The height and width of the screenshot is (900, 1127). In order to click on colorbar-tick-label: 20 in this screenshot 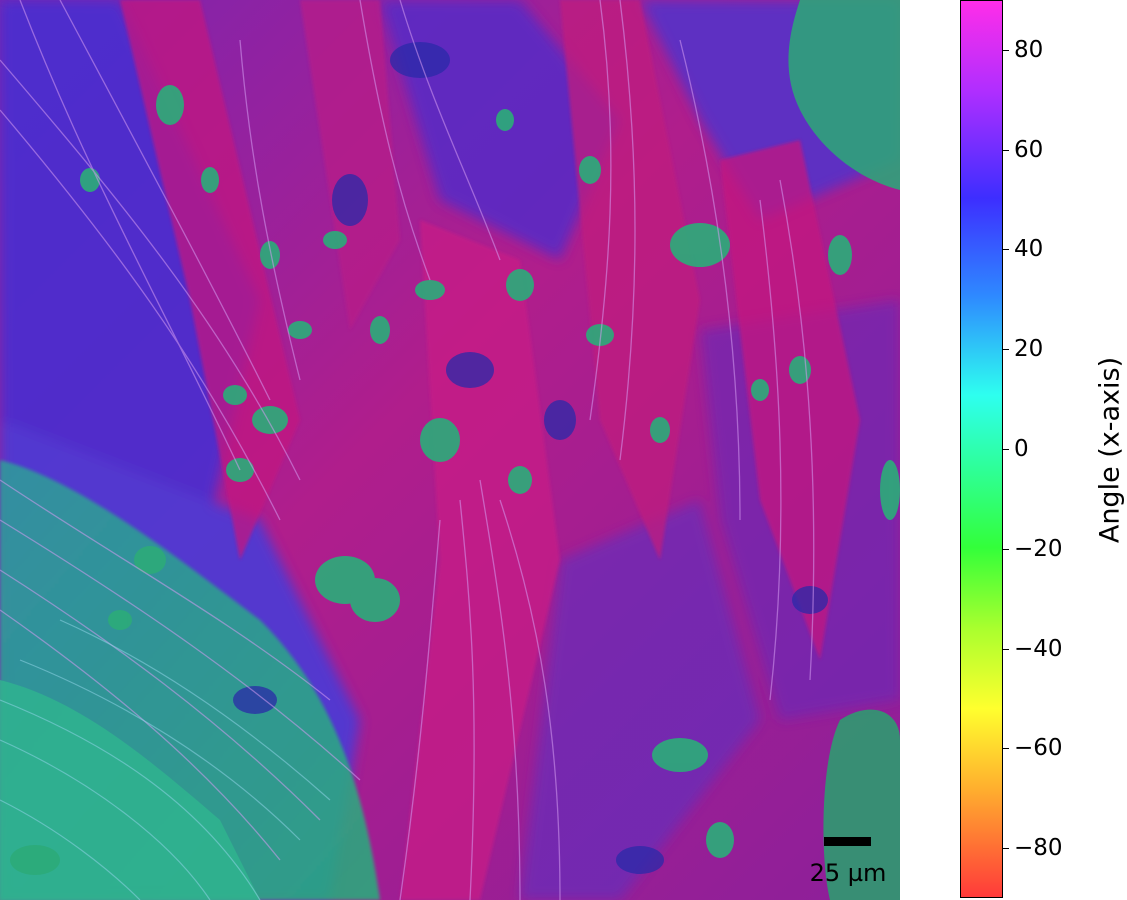, I will do `click(1029, 349)`.